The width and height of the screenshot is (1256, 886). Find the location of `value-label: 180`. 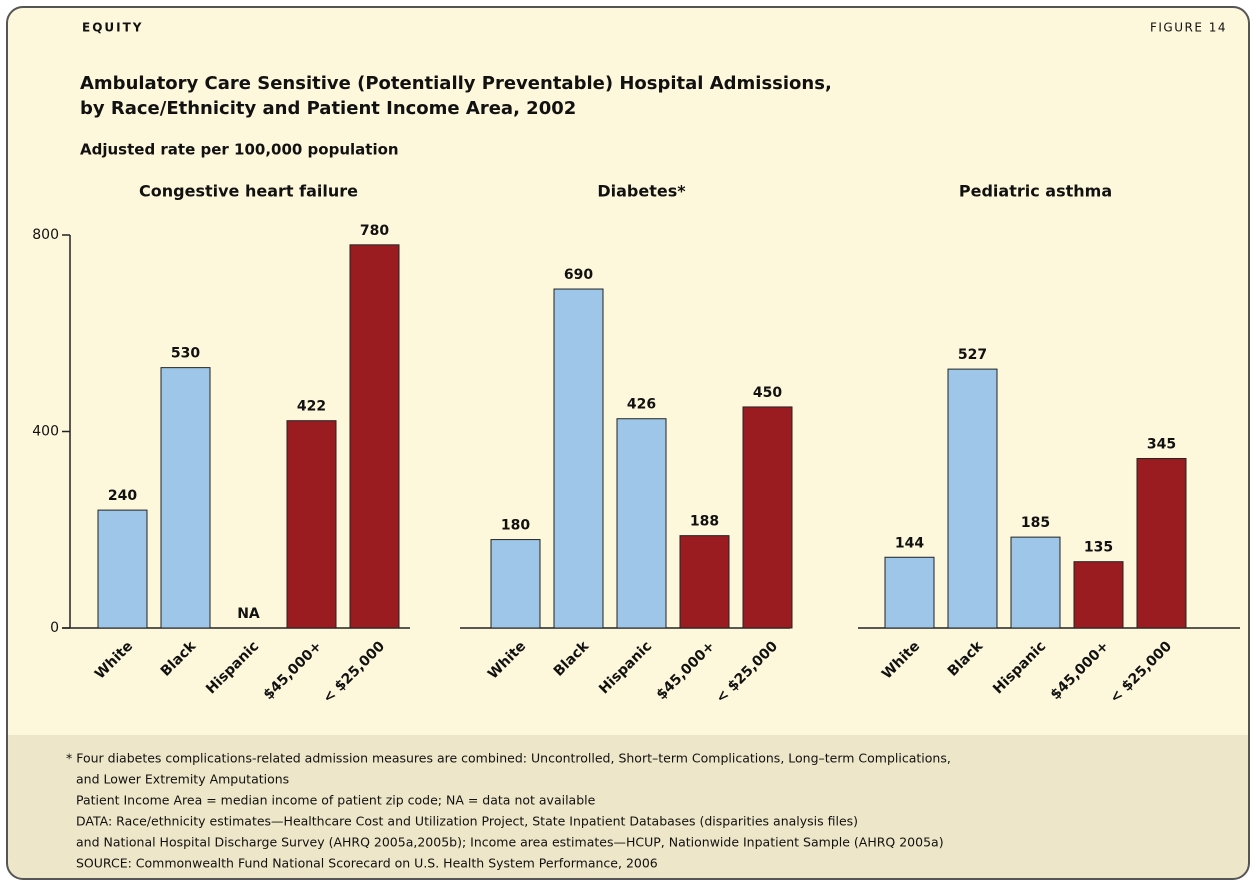

value-label: 180 is located at coordinates (515, 526).